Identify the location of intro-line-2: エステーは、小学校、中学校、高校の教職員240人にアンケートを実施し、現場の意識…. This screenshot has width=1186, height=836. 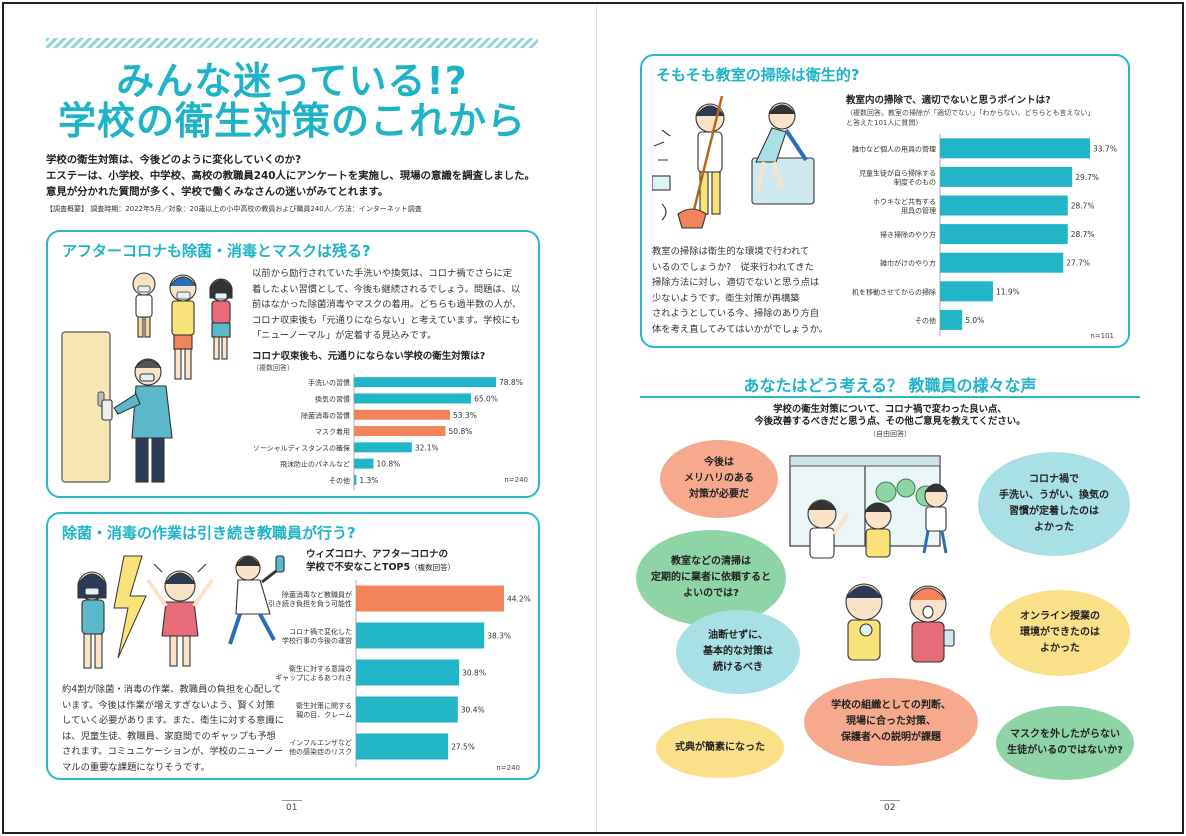
(290, 176).